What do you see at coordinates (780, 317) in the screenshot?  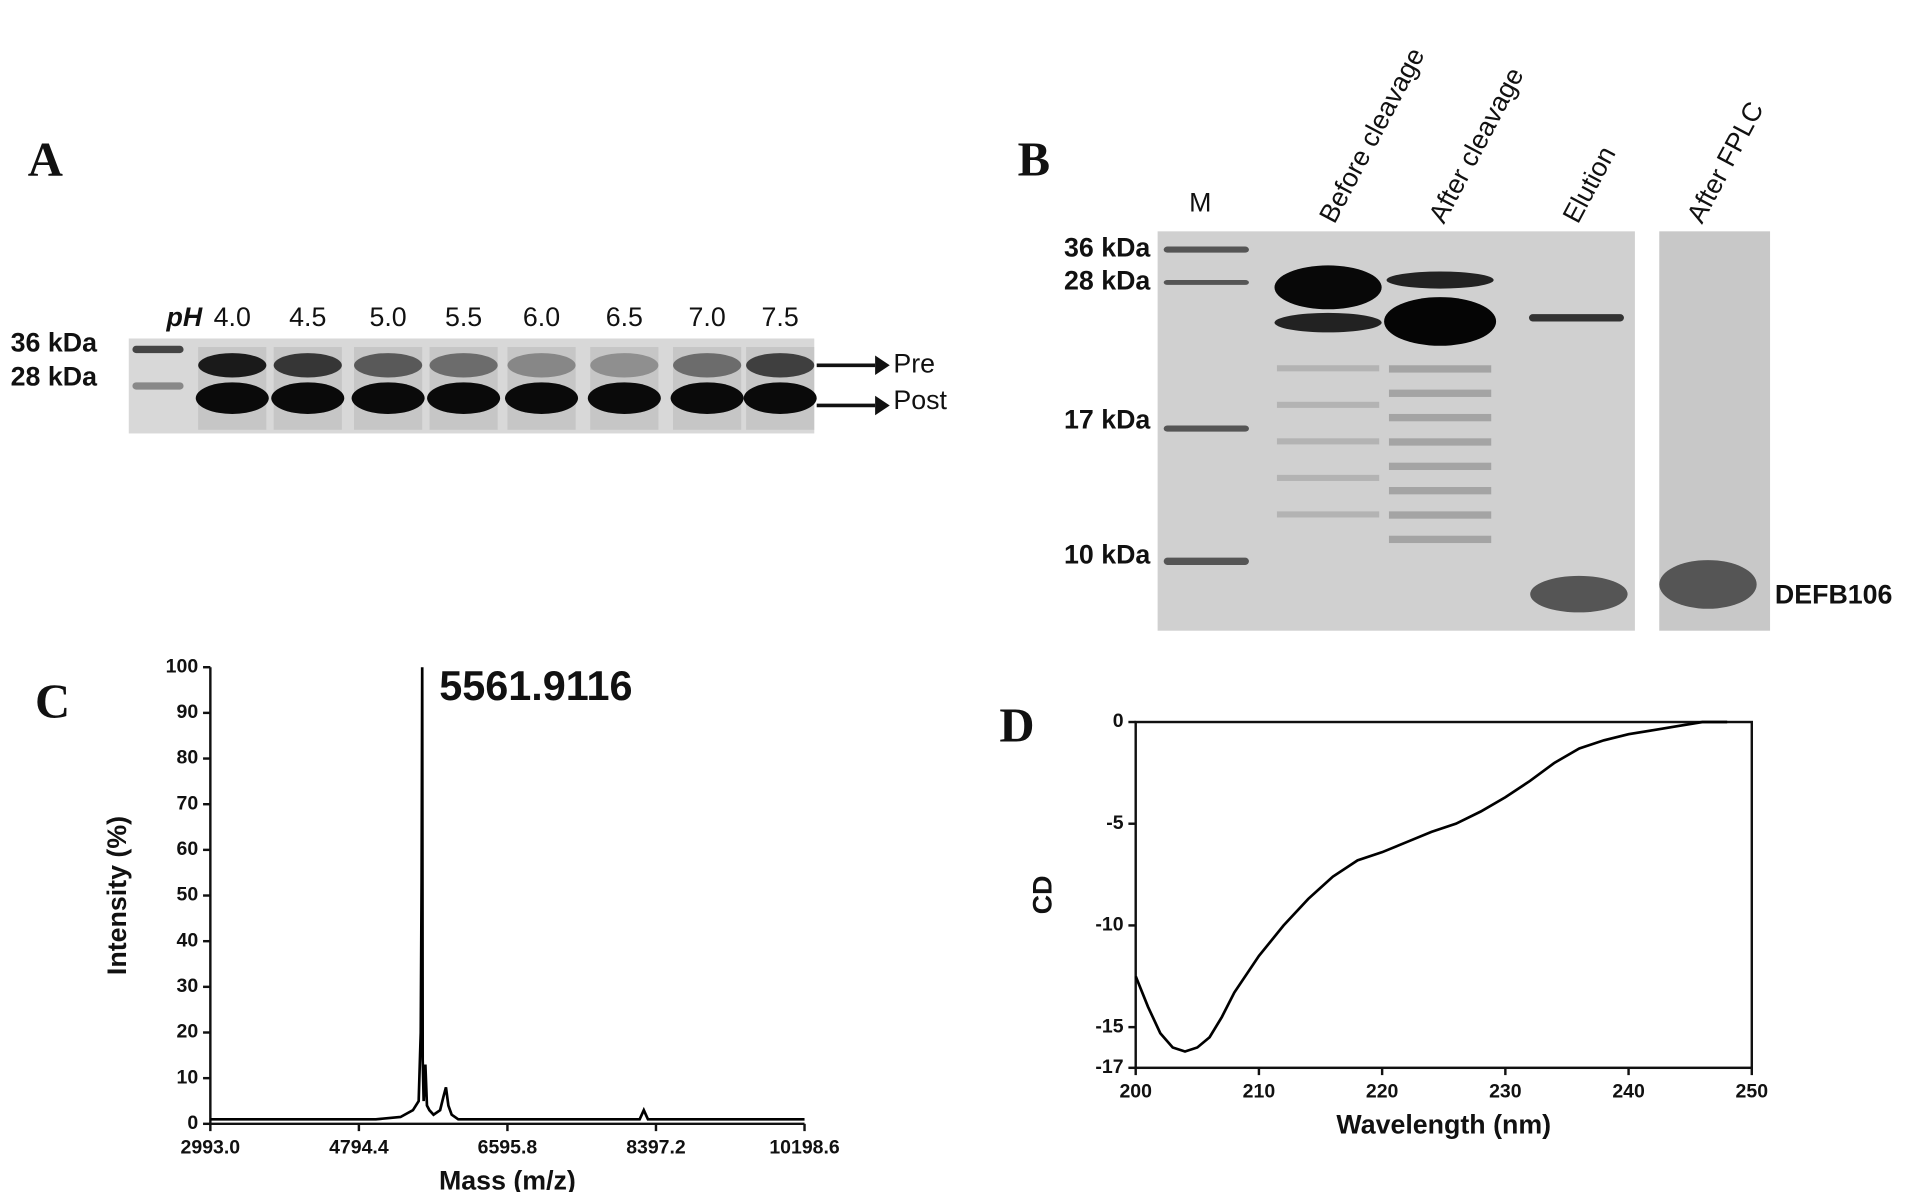 I see `lane-label: 7.5` at bounding box center [780, 317].